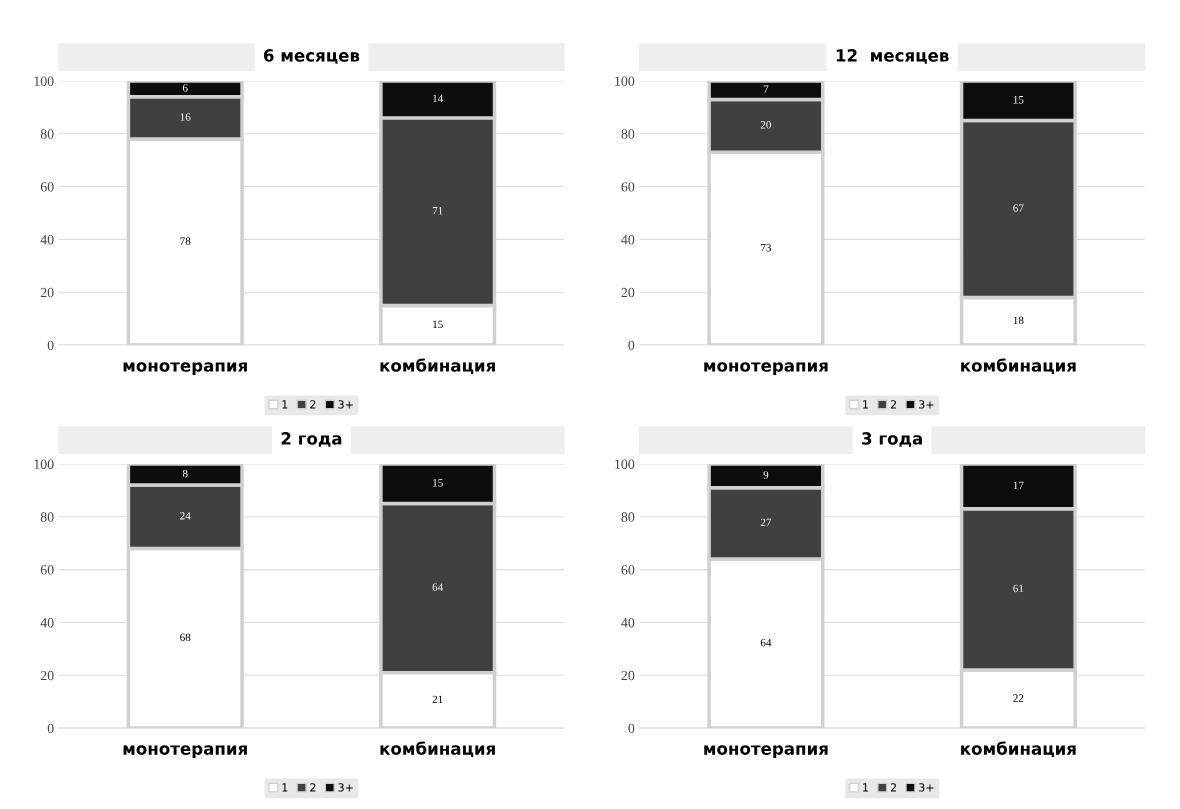 This screenshot has height=809, width=1180. What do you see at coordinates (185, 88) in the screenshot?
I see `data-label: 6` at bounding box center [185, 88].